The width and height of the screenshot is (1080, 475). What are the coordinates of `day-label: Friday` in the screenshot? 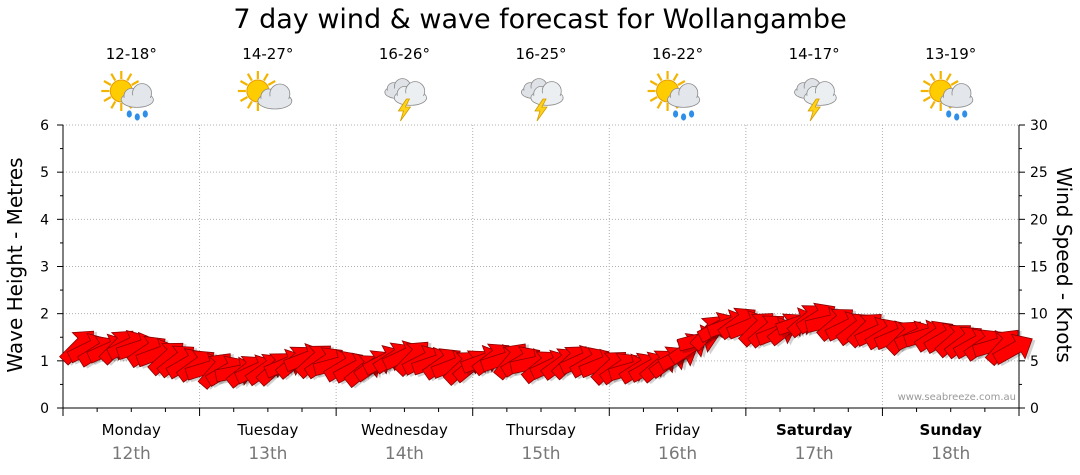 It's located at (678, 430).